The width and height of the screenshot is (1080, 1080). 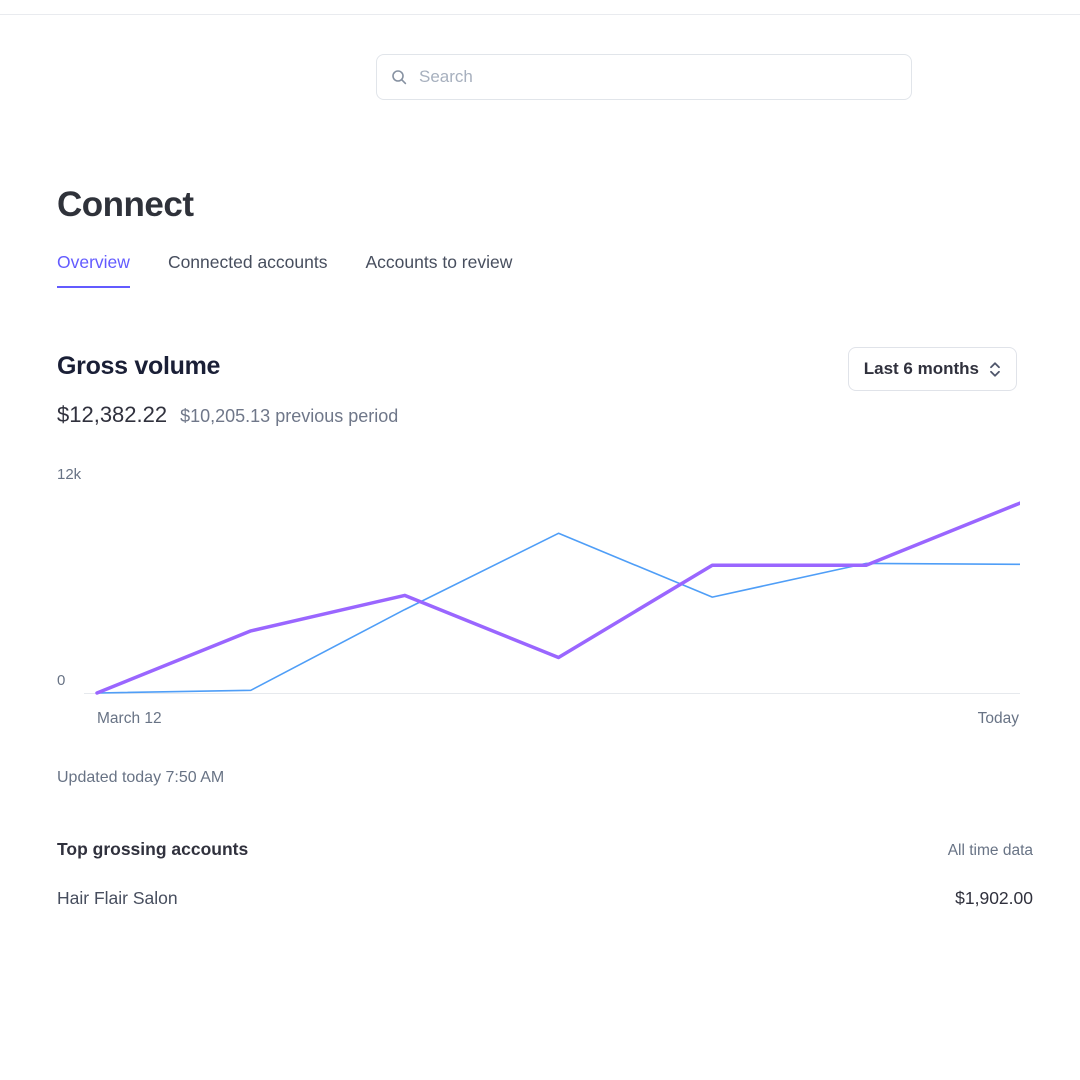 I want to click on account-name: Hair Flair Salon, so click(x=117, y=898).